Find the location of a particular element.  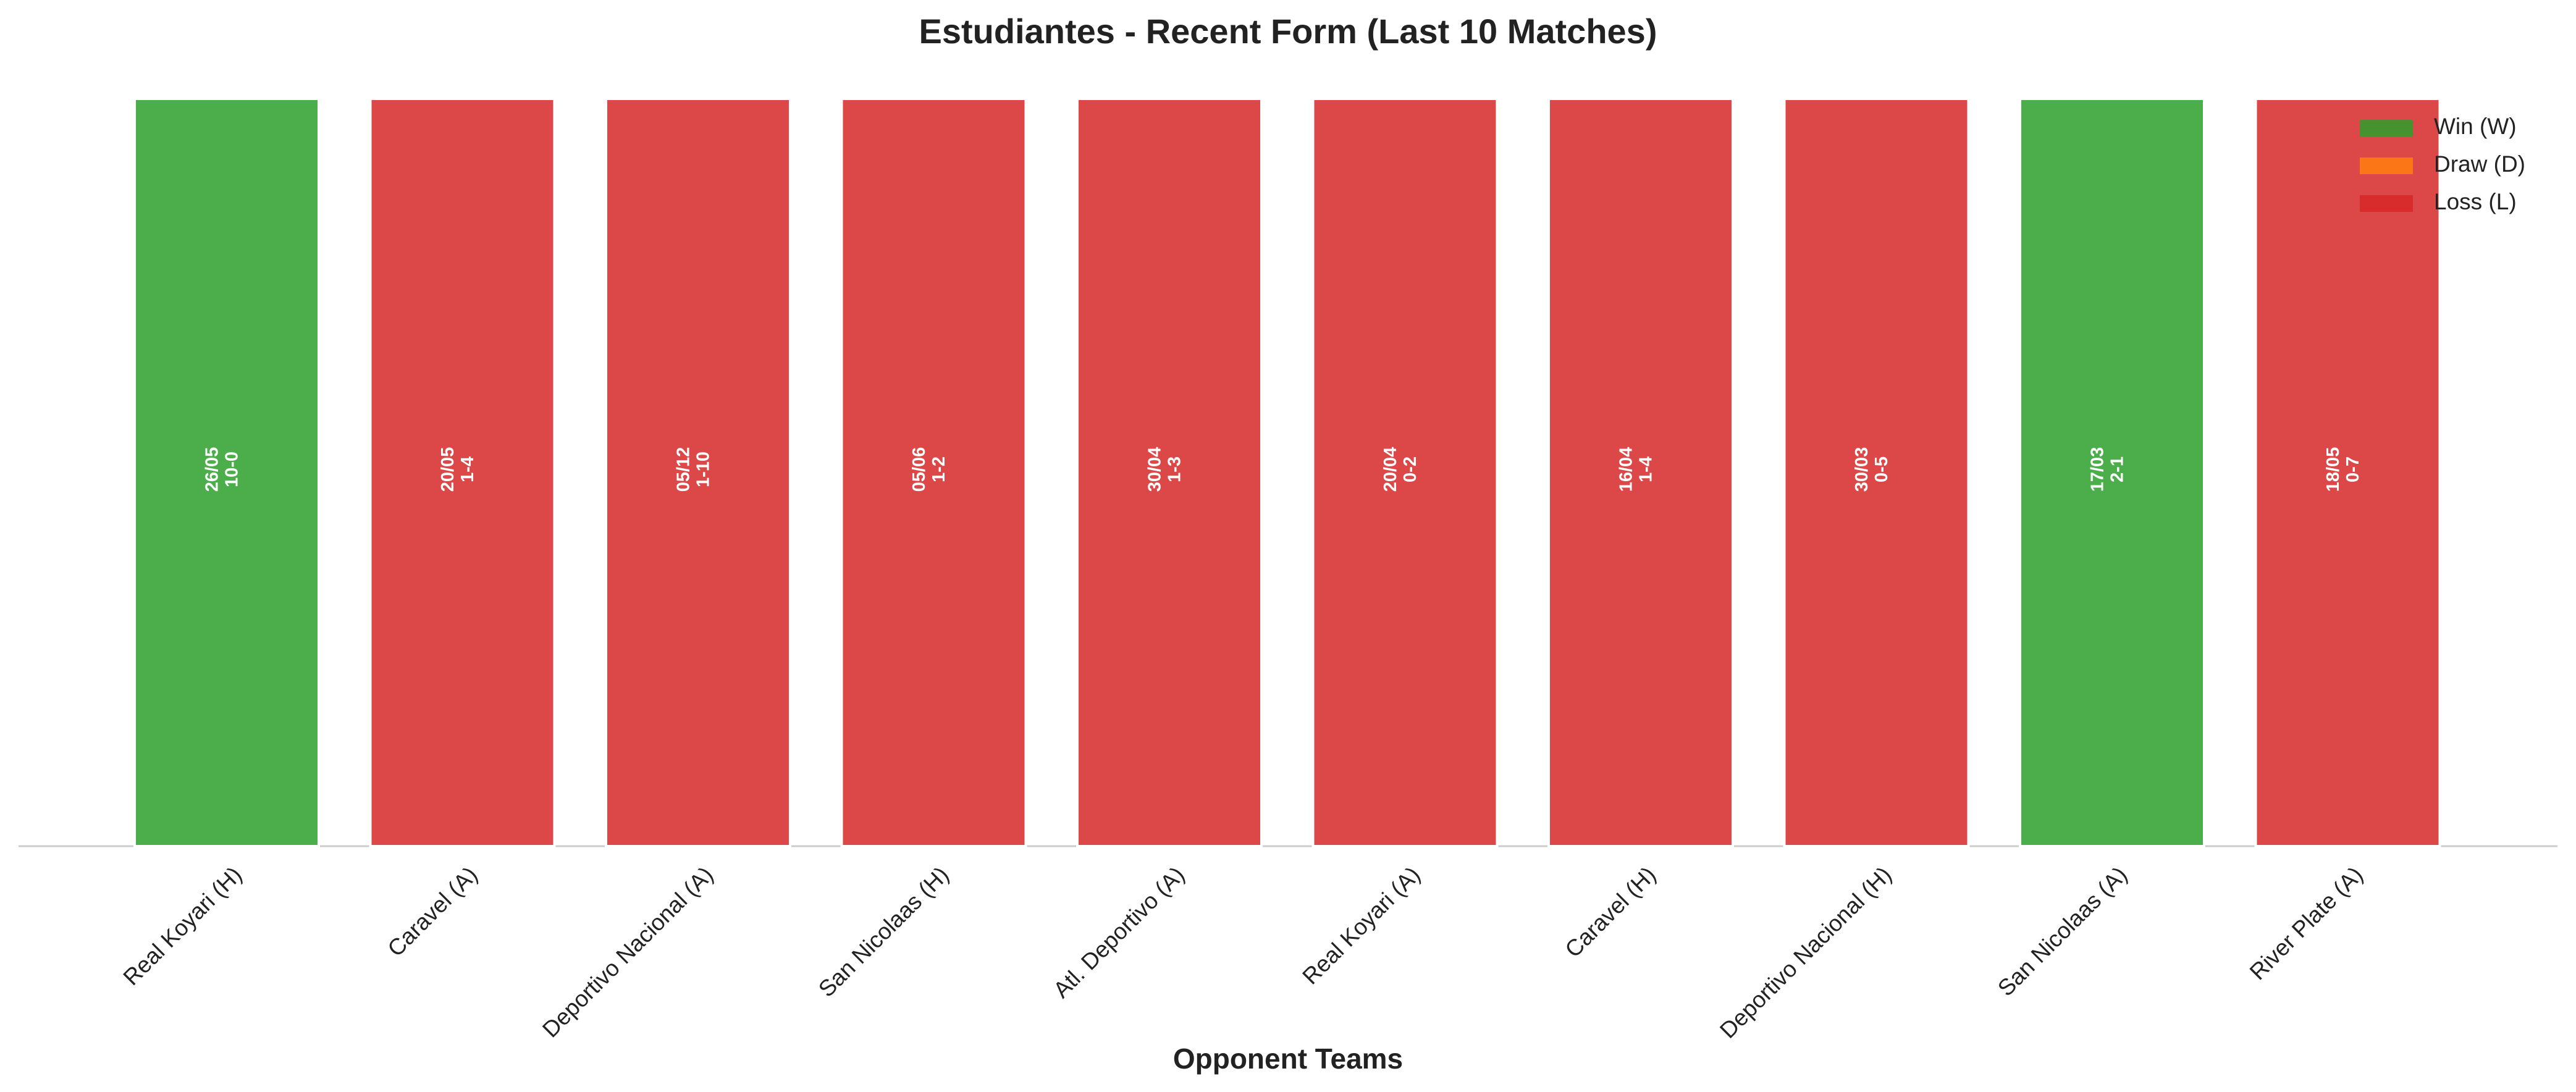

bar-score-label: 0-5 is located at coordinates (1882, 469).